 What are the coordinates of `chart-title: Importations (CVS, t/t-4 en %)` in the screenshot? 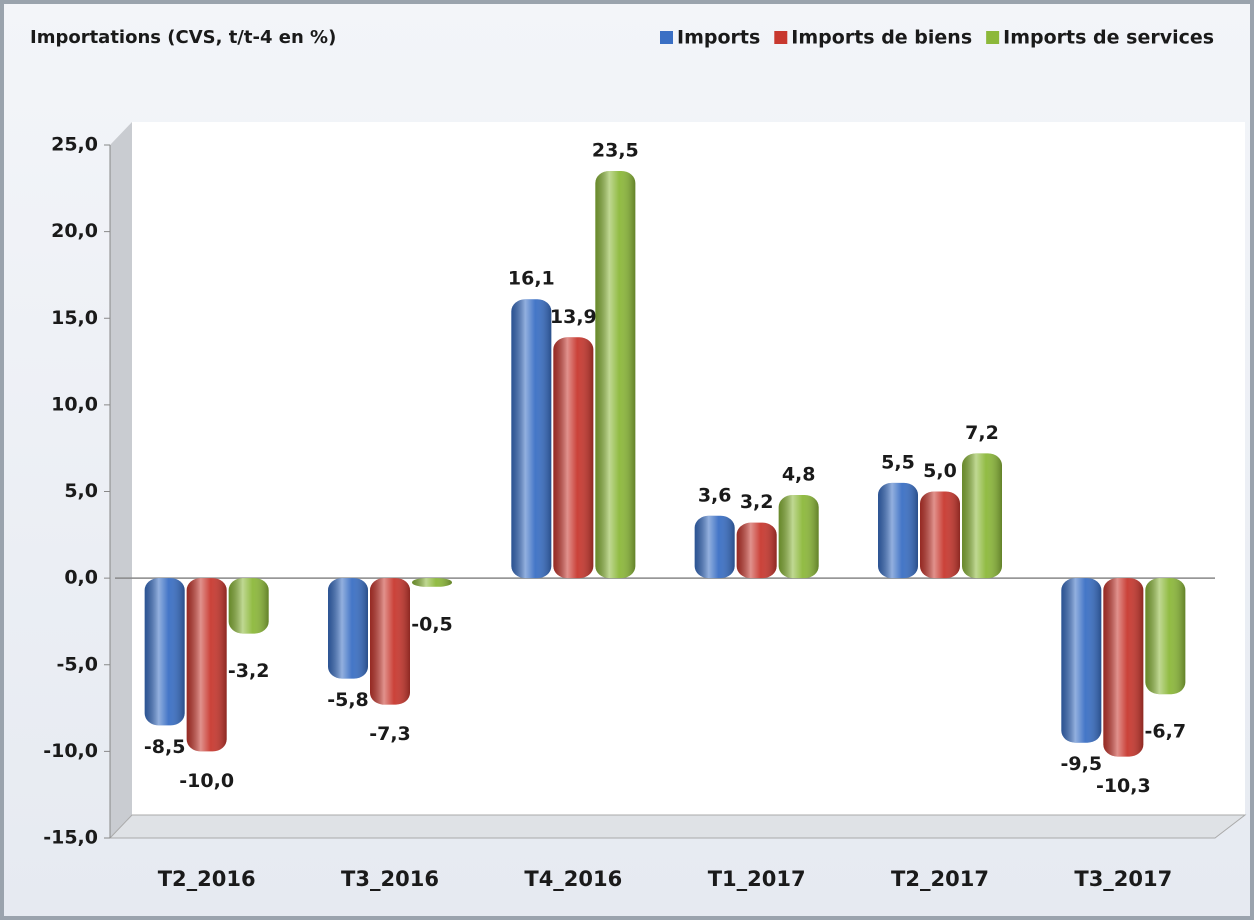 It's located at (183, 37).